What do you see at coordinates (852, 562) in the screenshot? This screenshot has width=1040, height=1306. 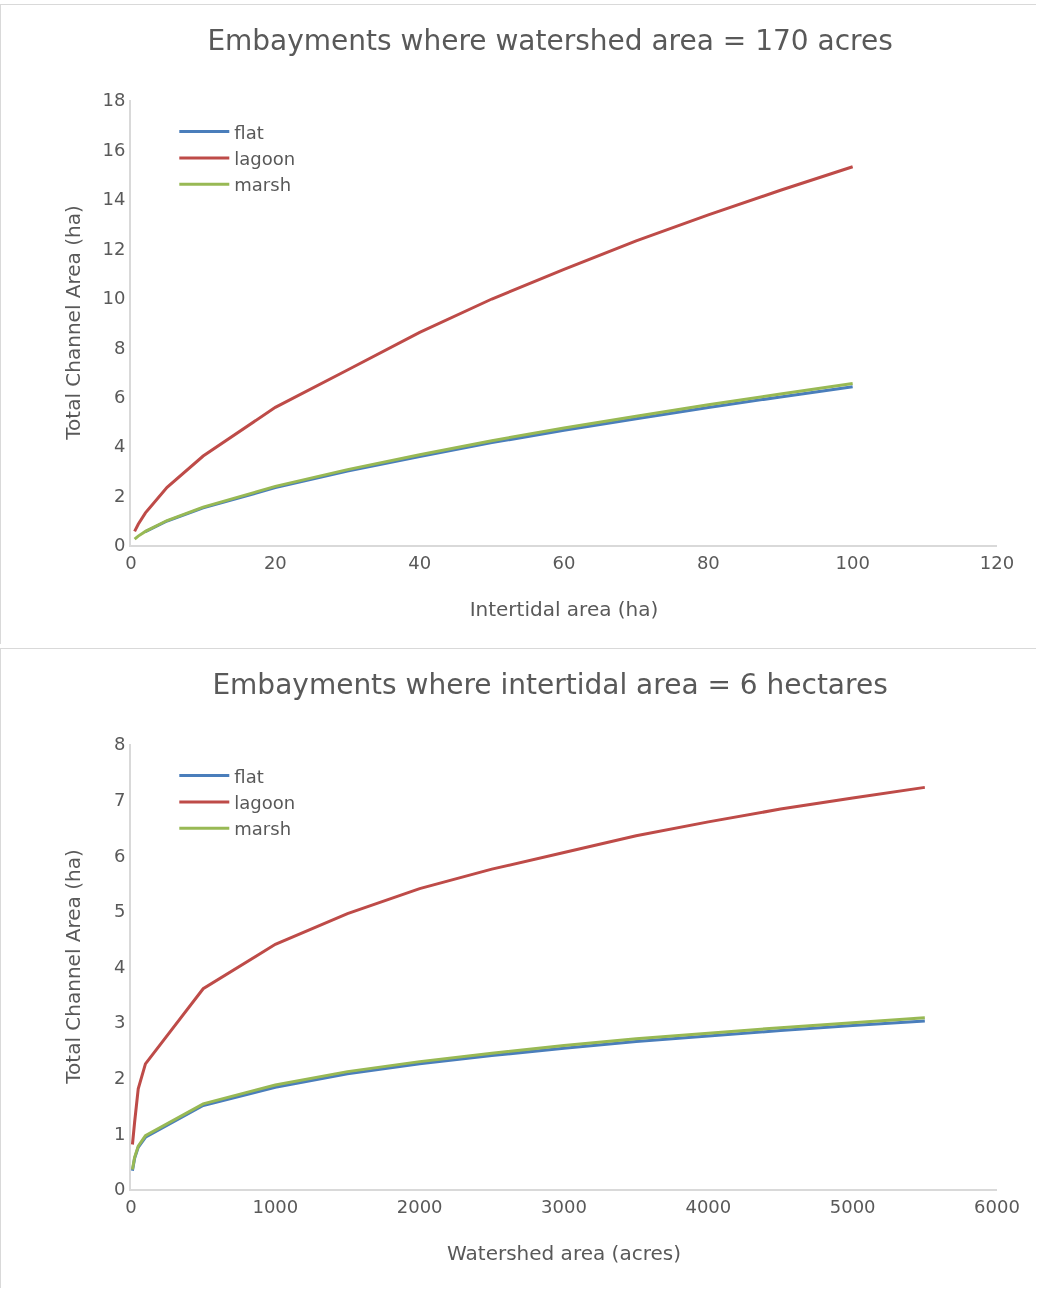 I see `x-tick-label: 100` at bounding box center [852, 562].